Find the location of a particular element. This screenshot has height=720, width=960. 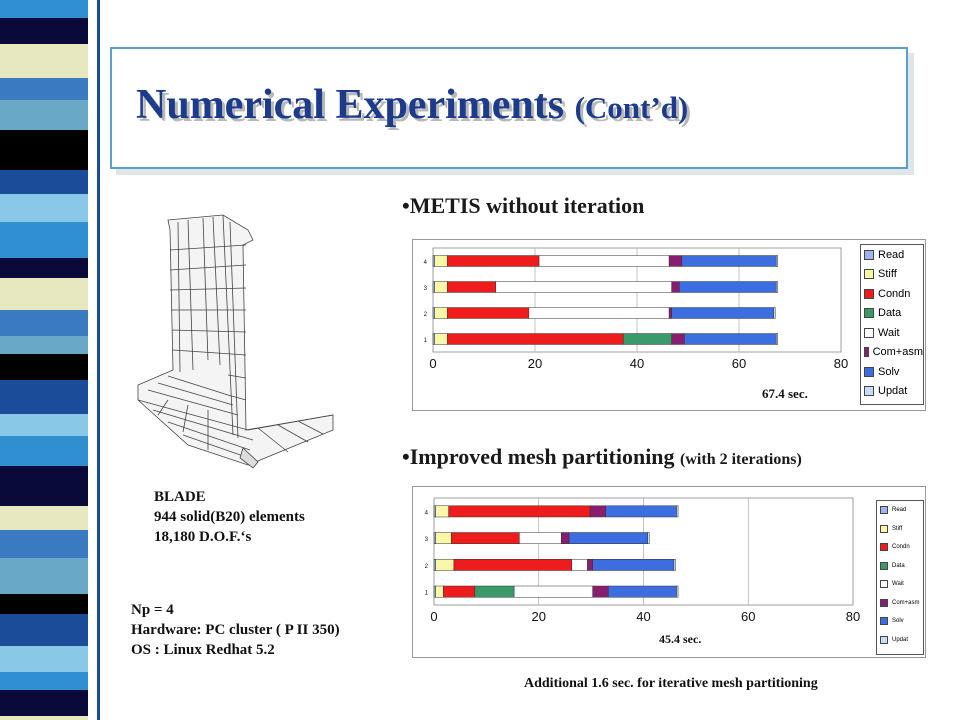

legend-item: Solv is located at coordinates (892, 372).